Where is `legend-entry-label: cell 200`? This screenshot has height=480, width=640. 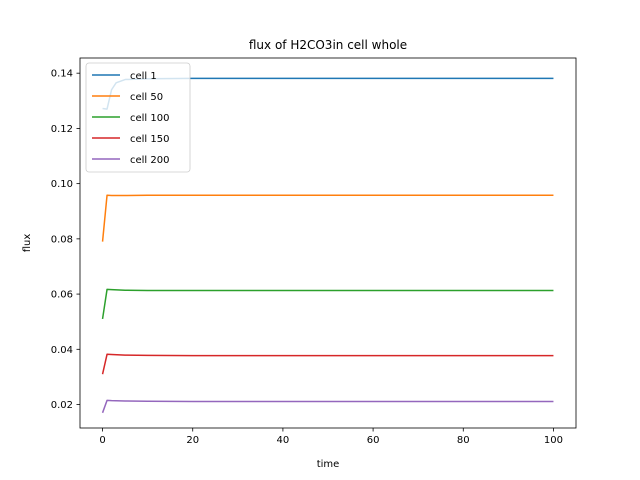
legend-entry-label: cell 200 is located at coordinates (149, 160).